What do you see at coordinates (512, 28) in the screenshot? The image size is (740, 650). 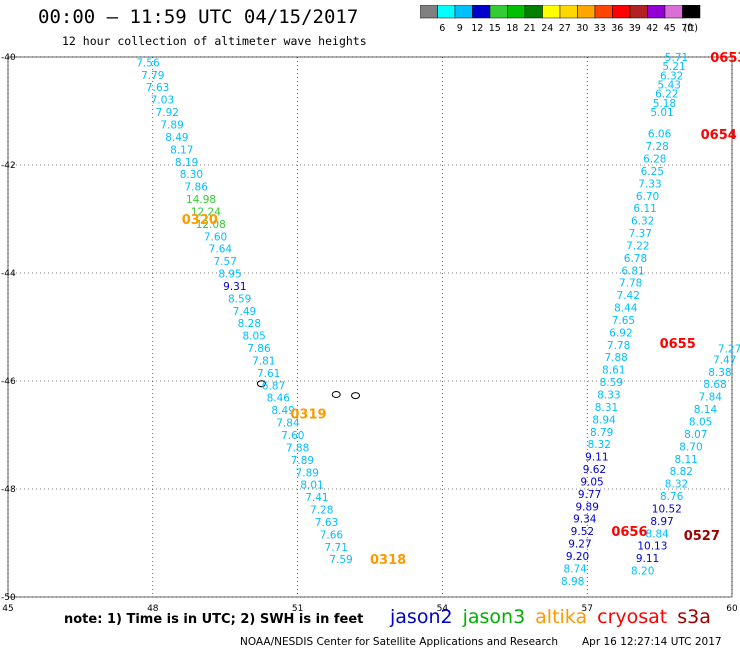 I see `color-scale-tick: 18` at bounding box center [512, 28].